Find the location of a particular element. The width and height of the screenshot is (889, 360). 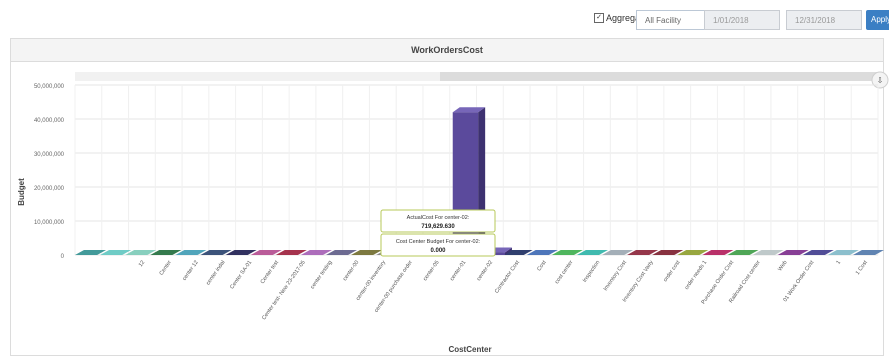

apply-button: Apply is located at coordinates (877, 20).